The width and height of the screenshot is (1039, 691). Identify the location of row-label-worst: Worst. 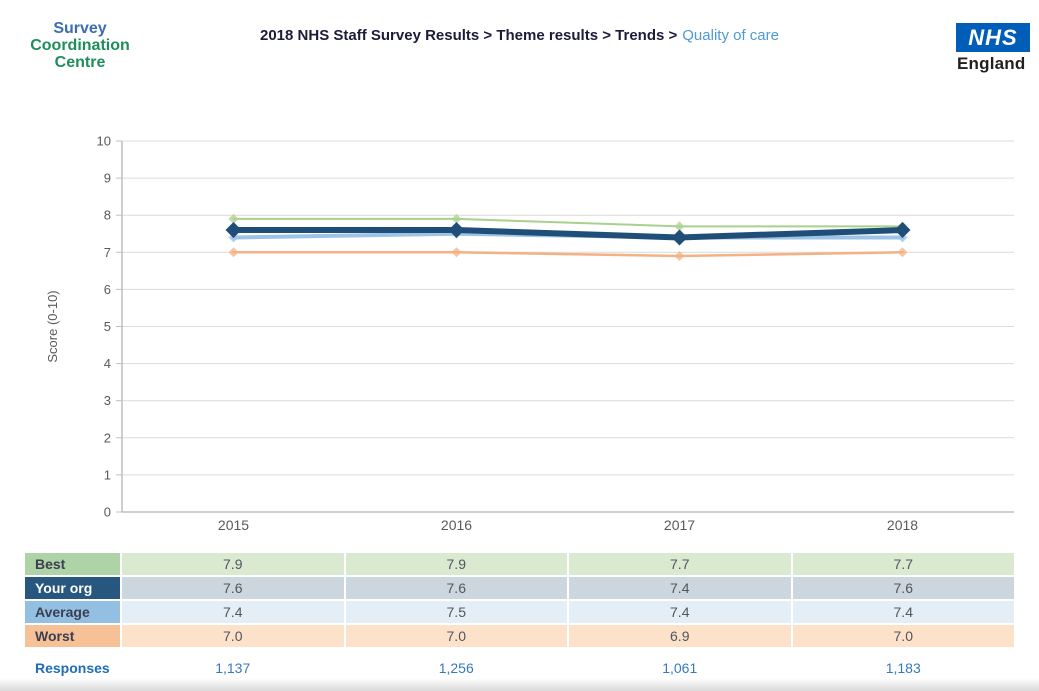
(72, 636).